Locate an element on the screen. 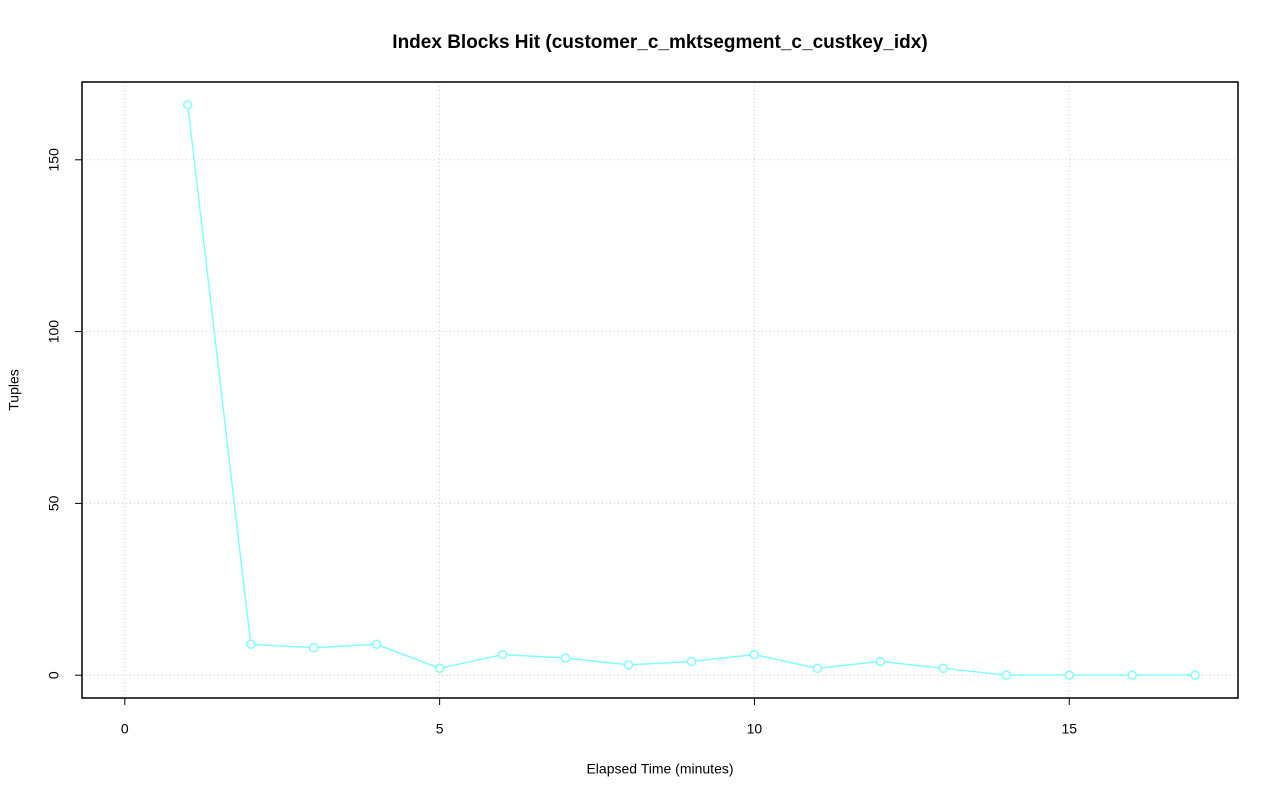 The image size is (1280, 801). x-tick-label: 15 is located at coordinates (1069, 729).